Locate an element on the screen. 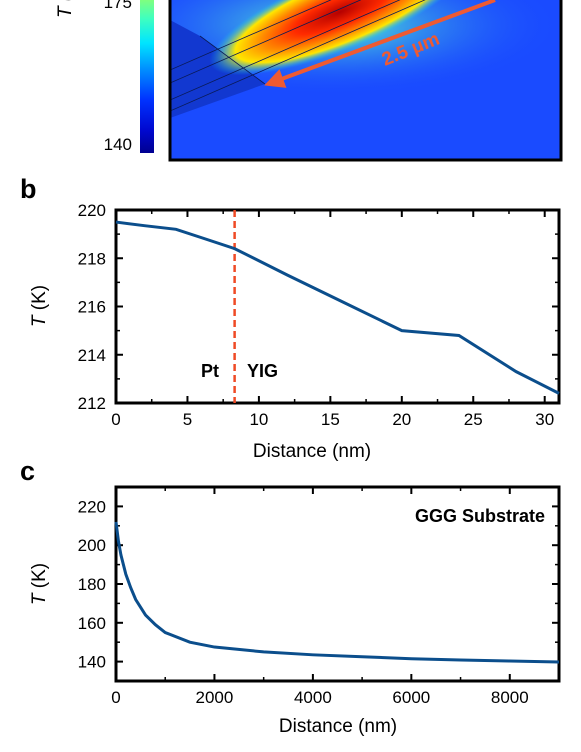 Image resolution: width=581 pixels, height=752 pixels. panel-c-letter: c is located at coordinates (27, 471).